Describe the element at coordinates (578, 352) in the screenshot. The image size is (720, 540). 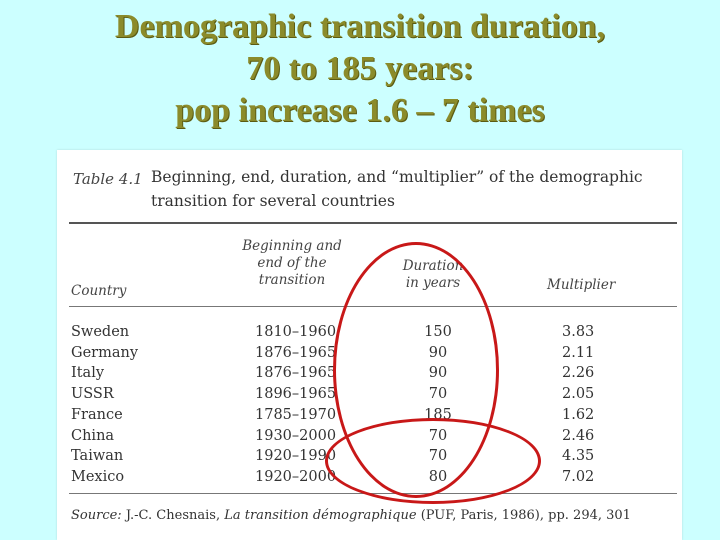
I see `cell-multiplier: 2.11` at that location.